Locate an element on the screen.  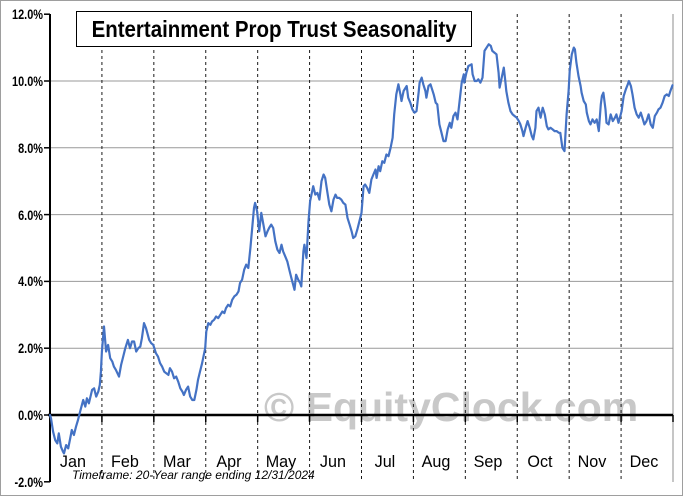
chart-title-box: Entertainment Prop Trust Seasonality is located at coordinates (274, 29).